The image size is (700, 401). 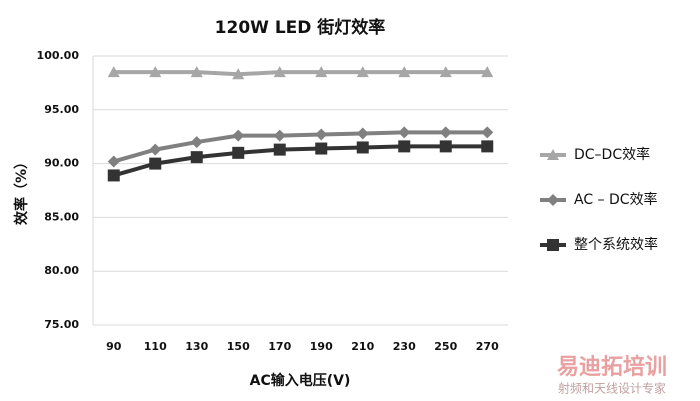 What do you see at coordinates (487, 346) in the screenshot?
I see `x-tick-label: 270` at bounding box center [487, 346].